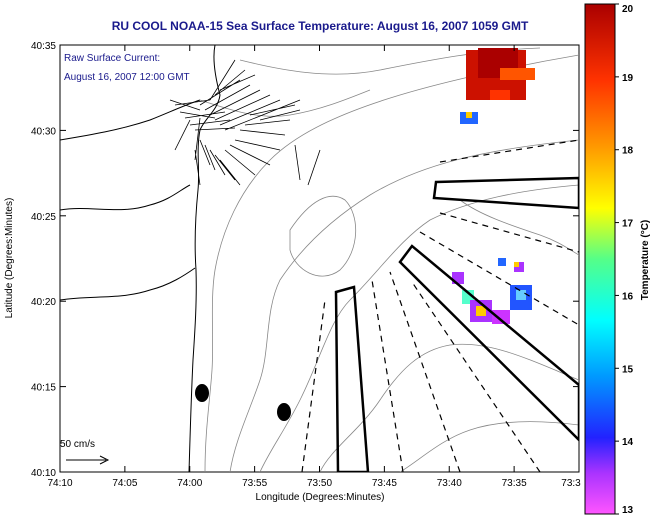 The image size is (651, 518). What do you see at coordinates (571, 483) in the screenshot?
I see `x-tick-label: 73:3` at bounding box center [571, 483].